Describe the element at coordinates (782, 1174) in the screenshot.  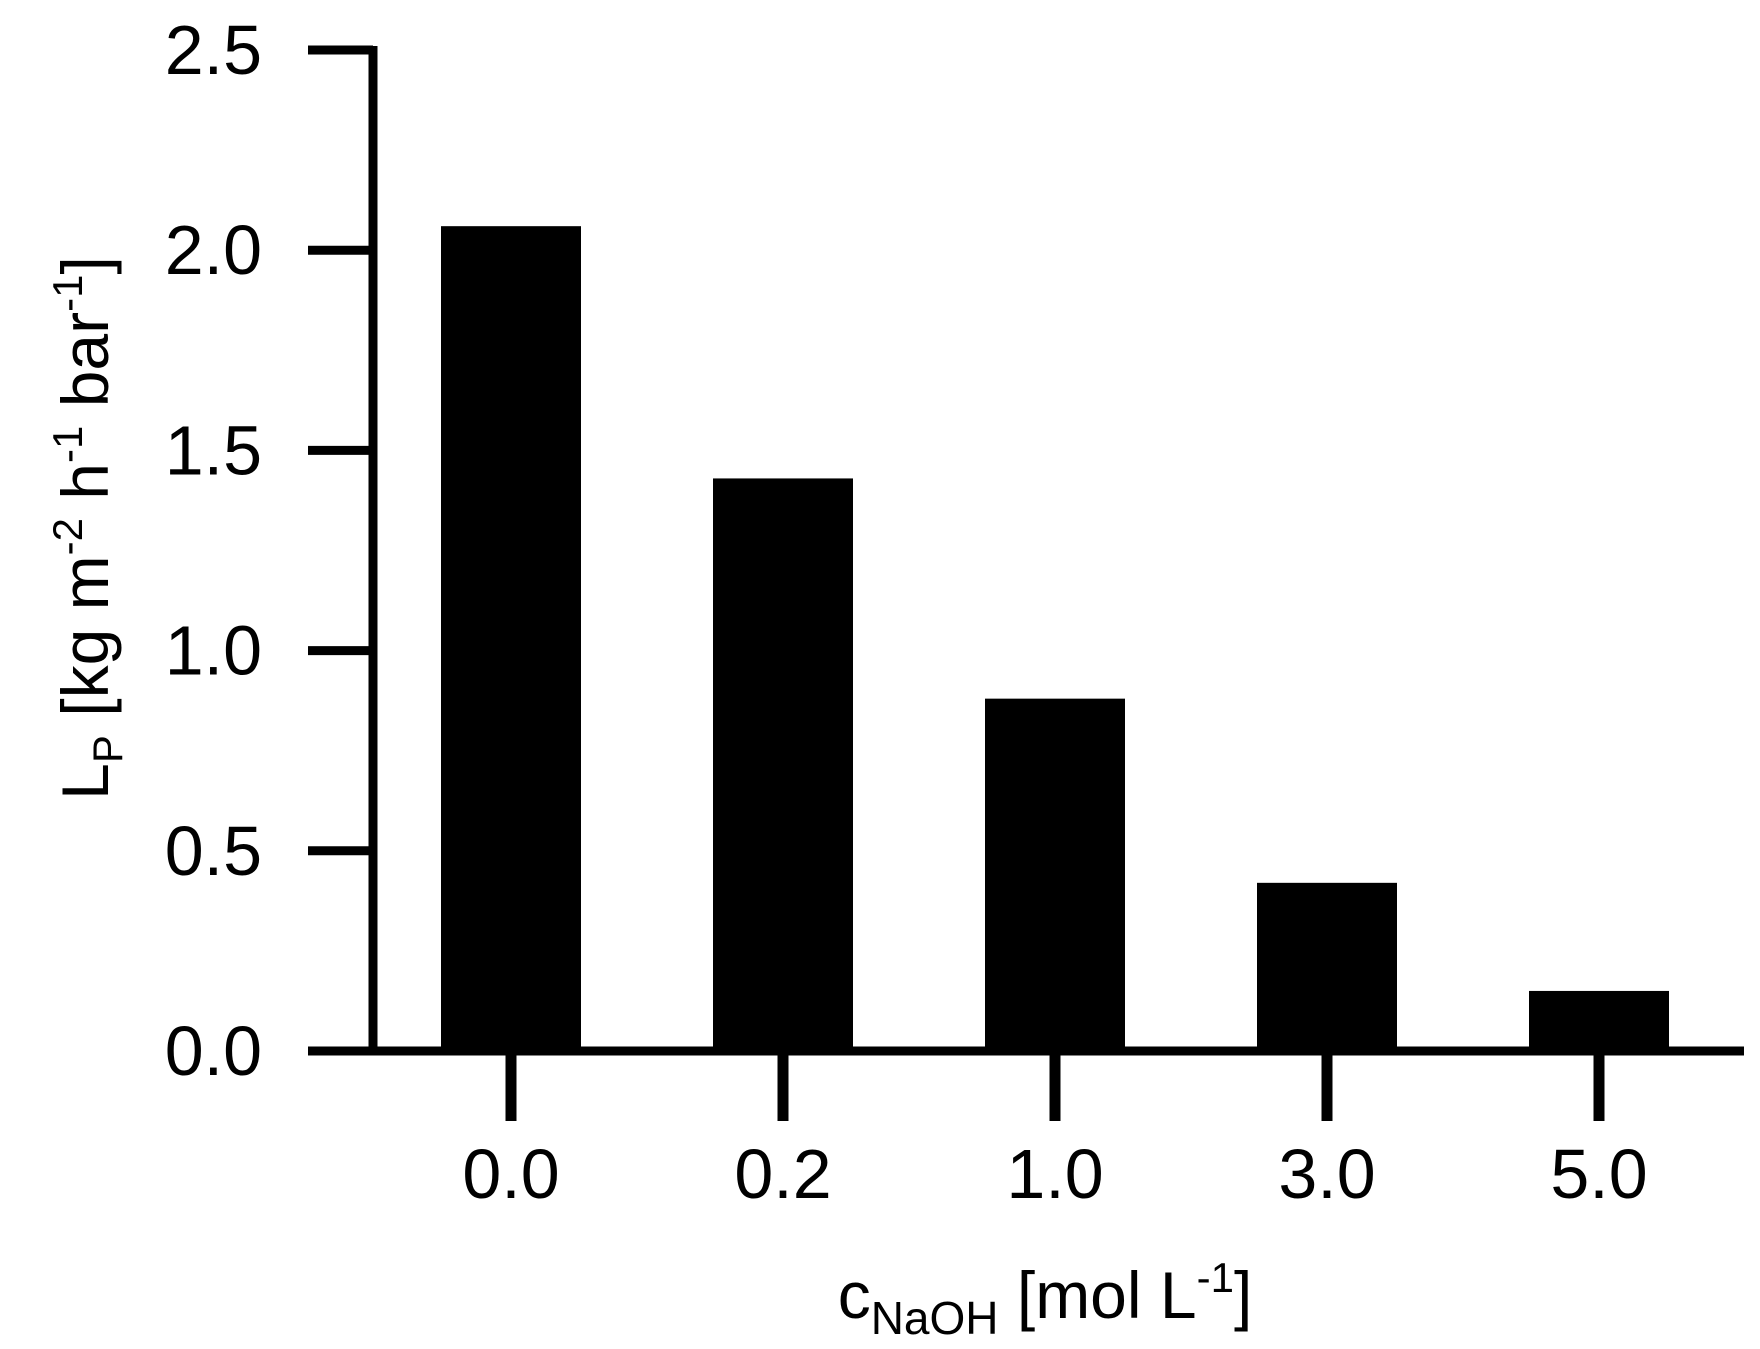
I see `x-tick-label: 0.2` at that location.